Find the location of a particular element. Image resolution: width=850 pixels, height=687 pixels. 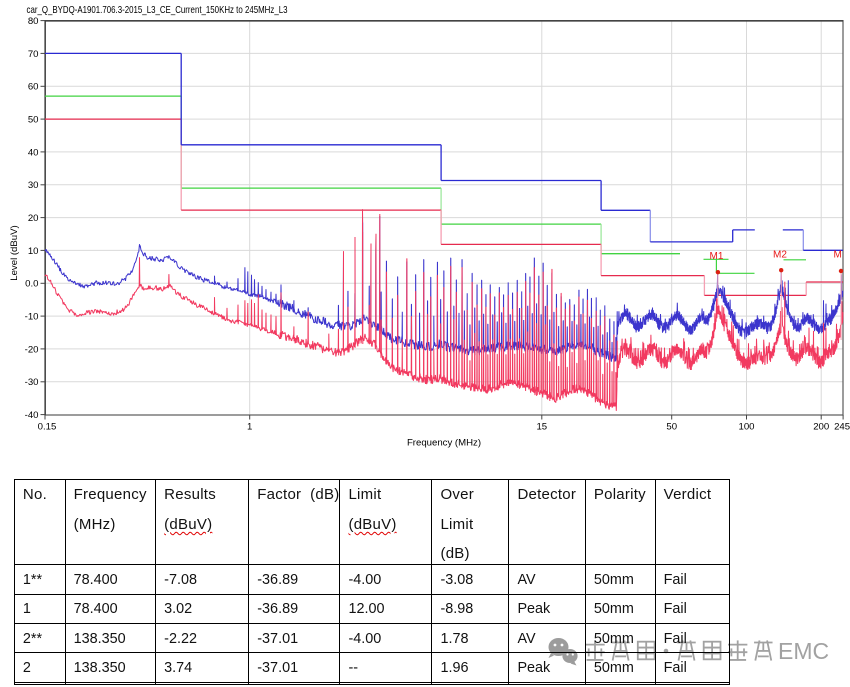

svg-text: -10 is located at coordinates (32, 317).